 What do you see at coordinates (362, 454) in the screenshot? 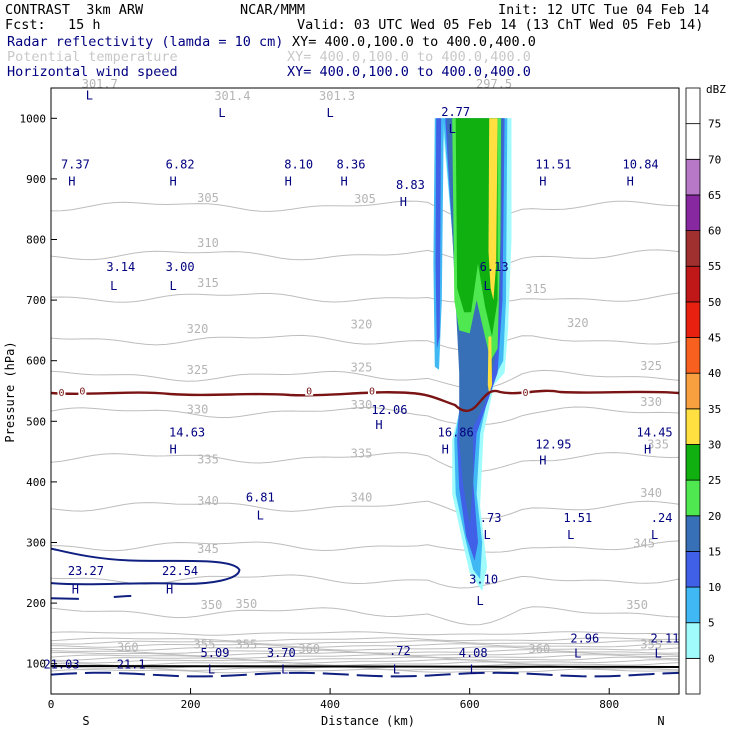
I see `theta-contour-label: 335` at bounding box center [362, 454].